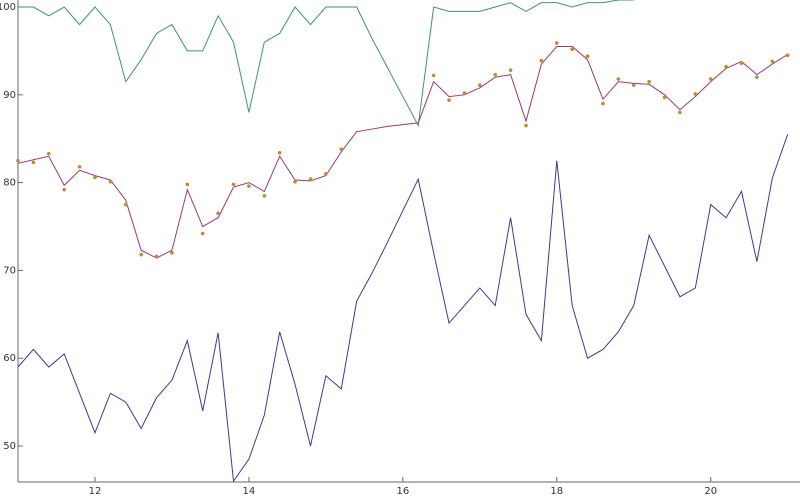 This screenshot has width=800, height=497. I want to click on x-tick-label: 20, so click(710, 491).